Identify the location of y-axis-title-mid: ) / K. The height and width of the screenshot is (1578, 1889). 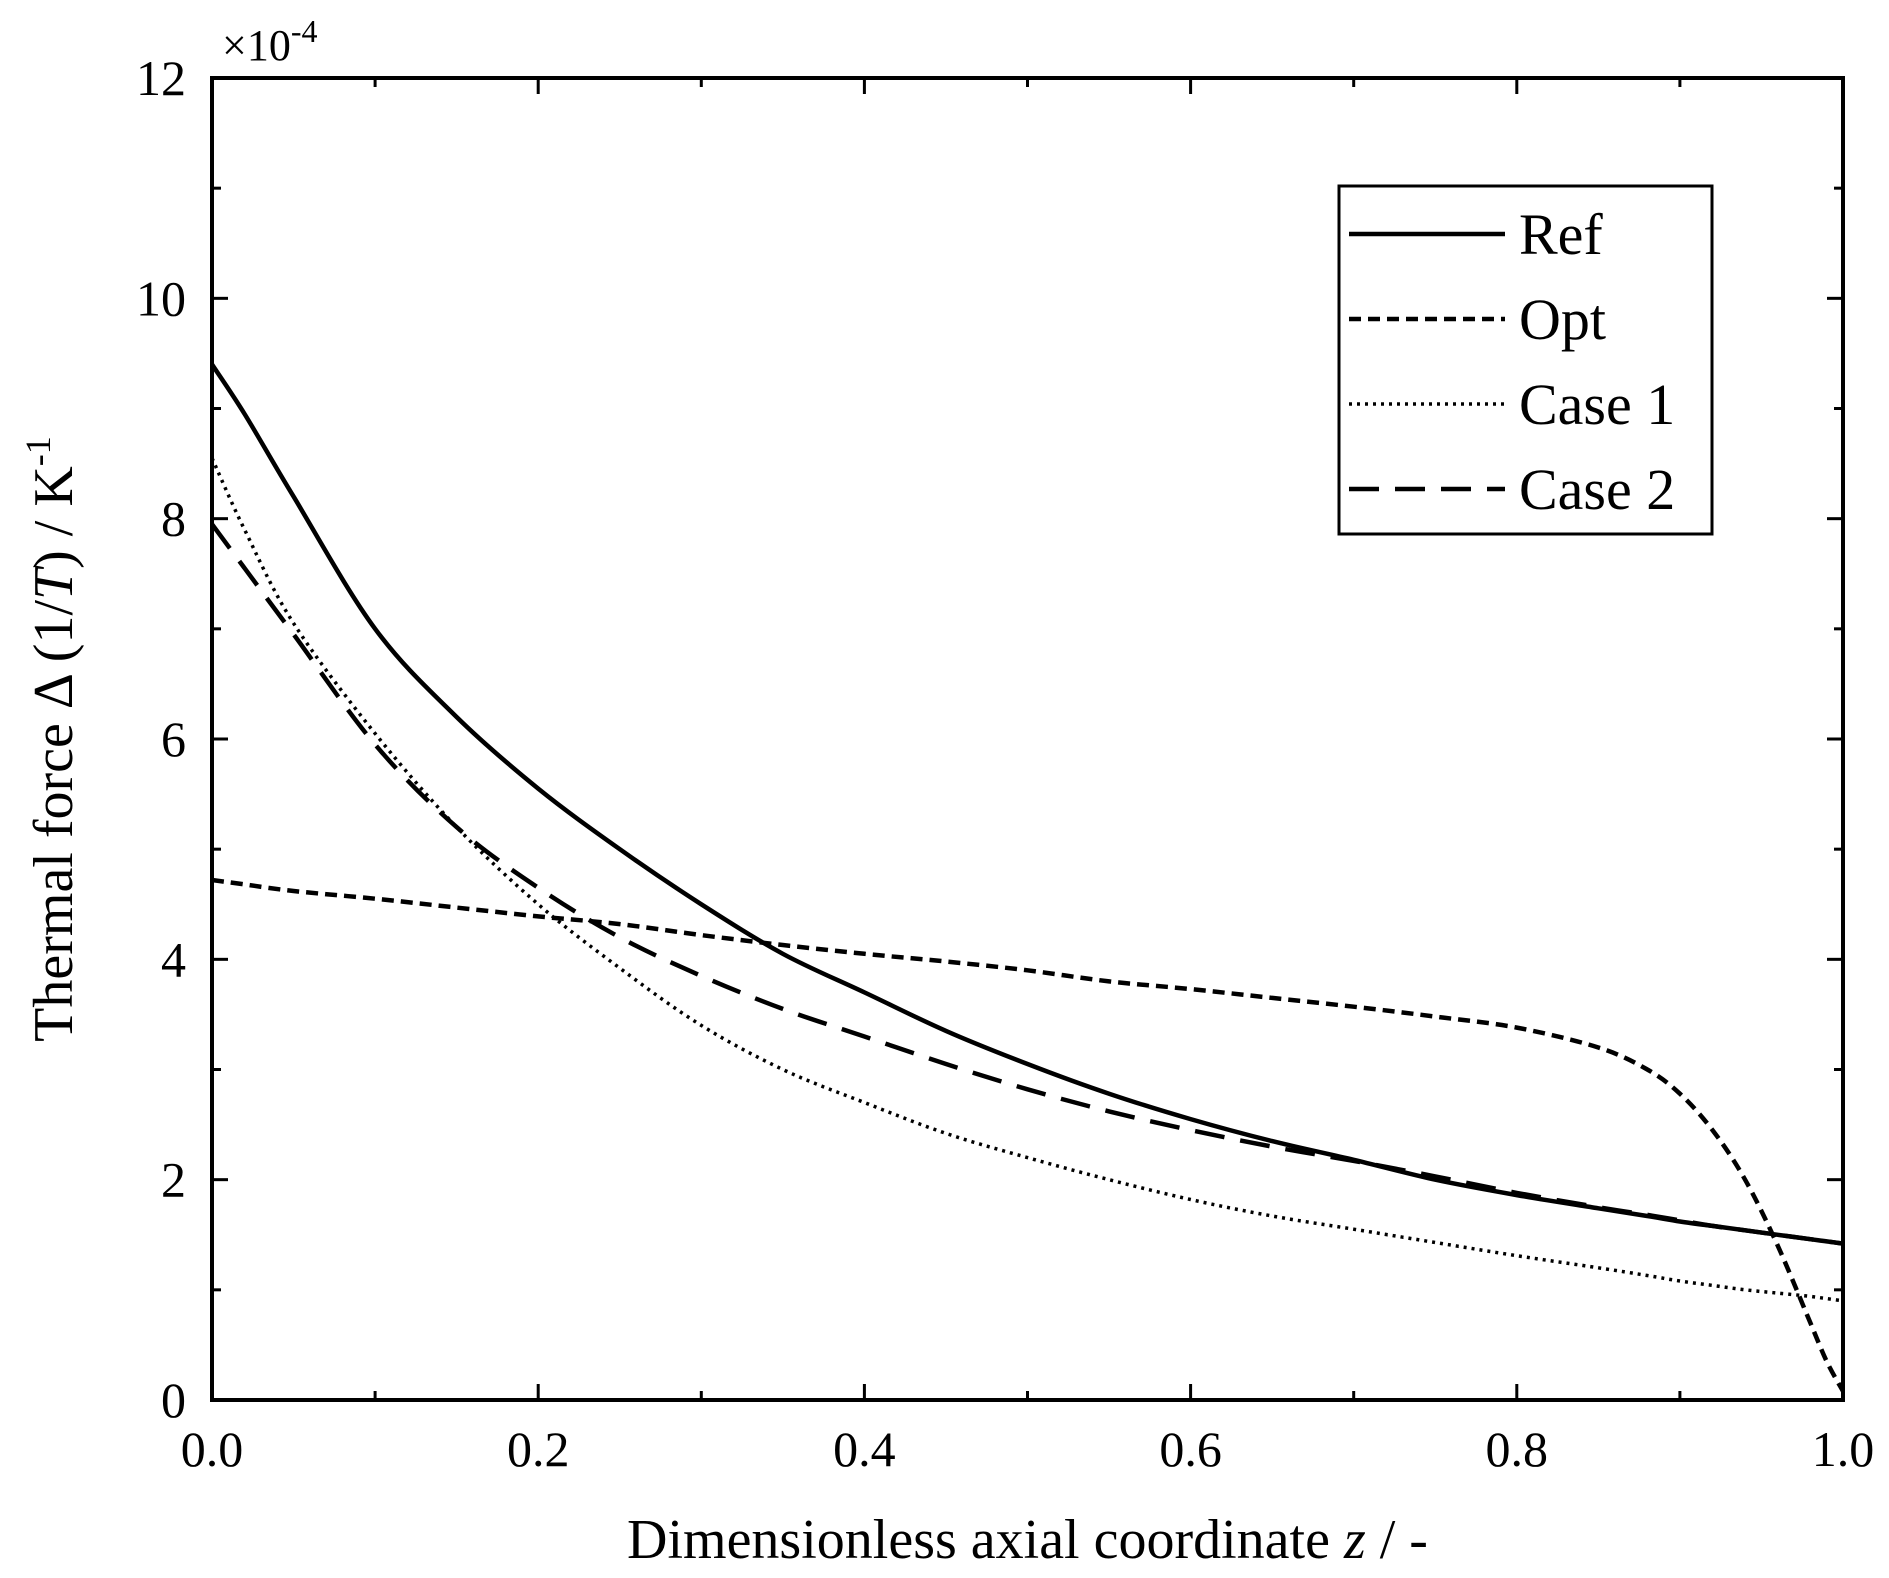
(54, 517).